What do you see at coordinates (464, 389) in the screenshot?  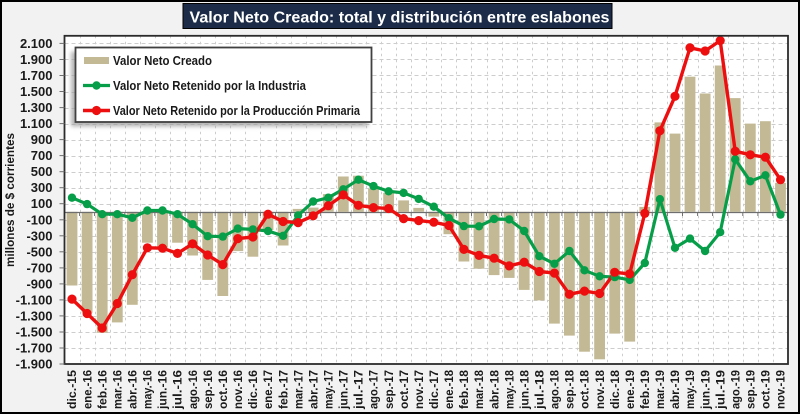 I see `svg-text: feb.-18` at bounding box center [464, 389].